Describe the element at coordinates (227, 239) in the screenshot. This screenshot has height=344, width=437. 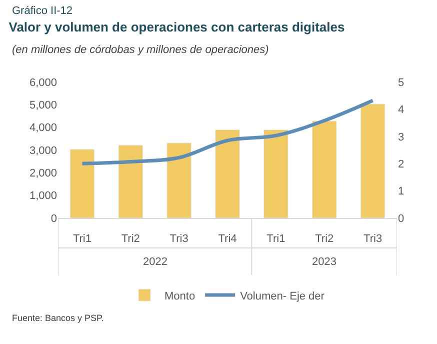
I see `x-tick-label: Tri4` at that location.